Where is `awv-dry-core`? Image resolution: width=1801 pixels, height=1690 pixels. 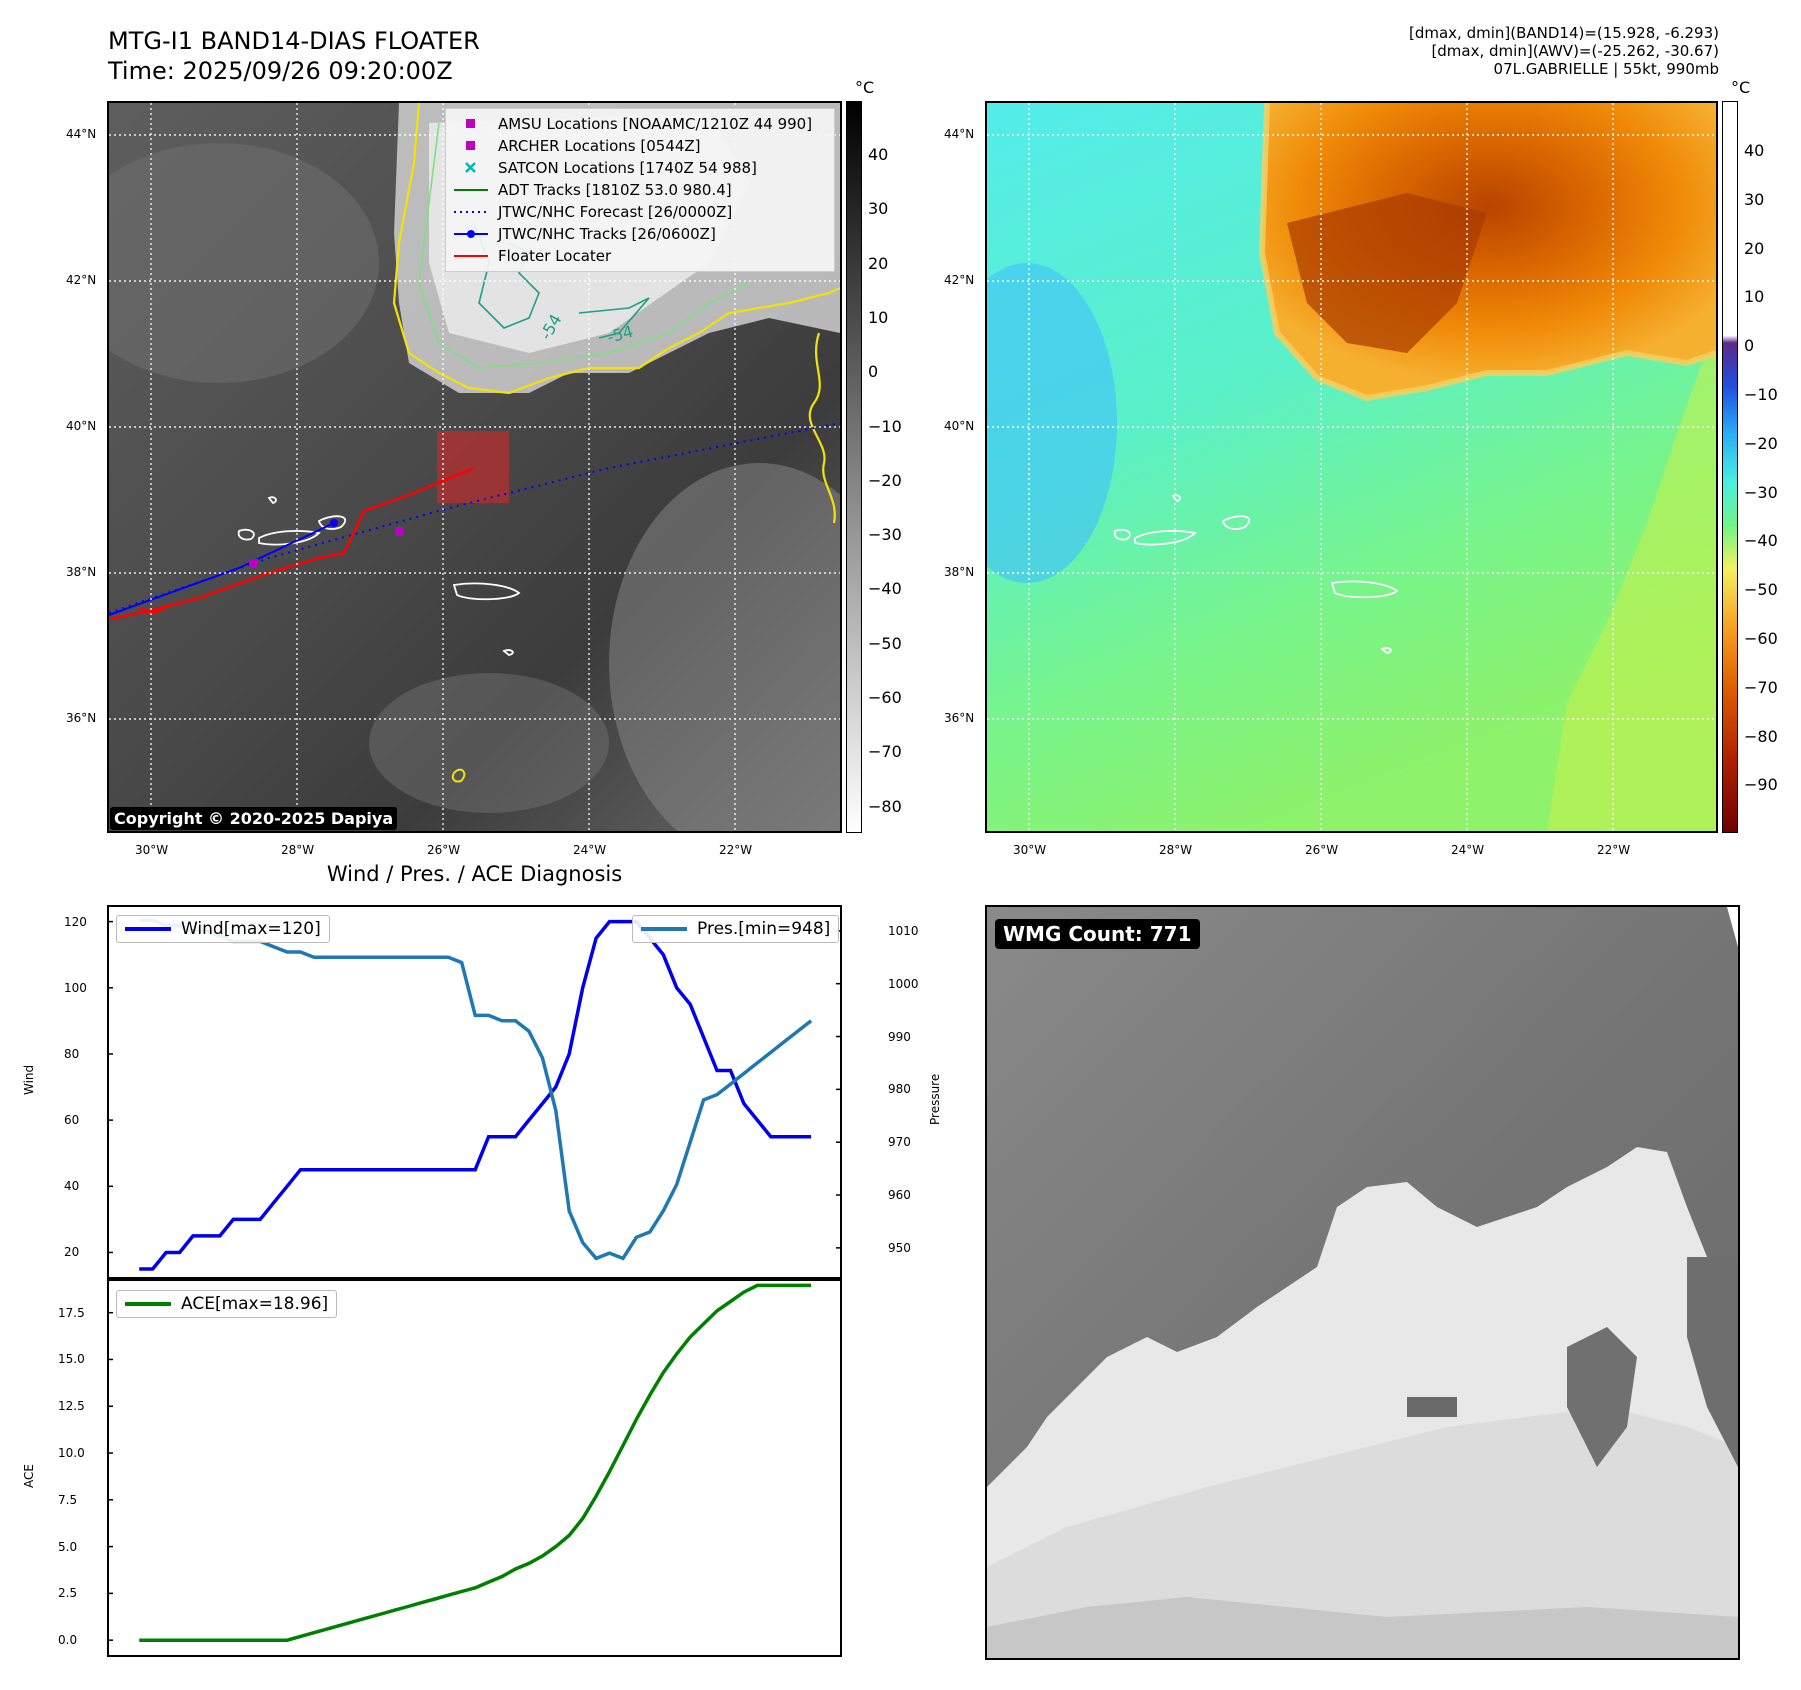
awv-dry-core is located at coordinates (1387, 273).